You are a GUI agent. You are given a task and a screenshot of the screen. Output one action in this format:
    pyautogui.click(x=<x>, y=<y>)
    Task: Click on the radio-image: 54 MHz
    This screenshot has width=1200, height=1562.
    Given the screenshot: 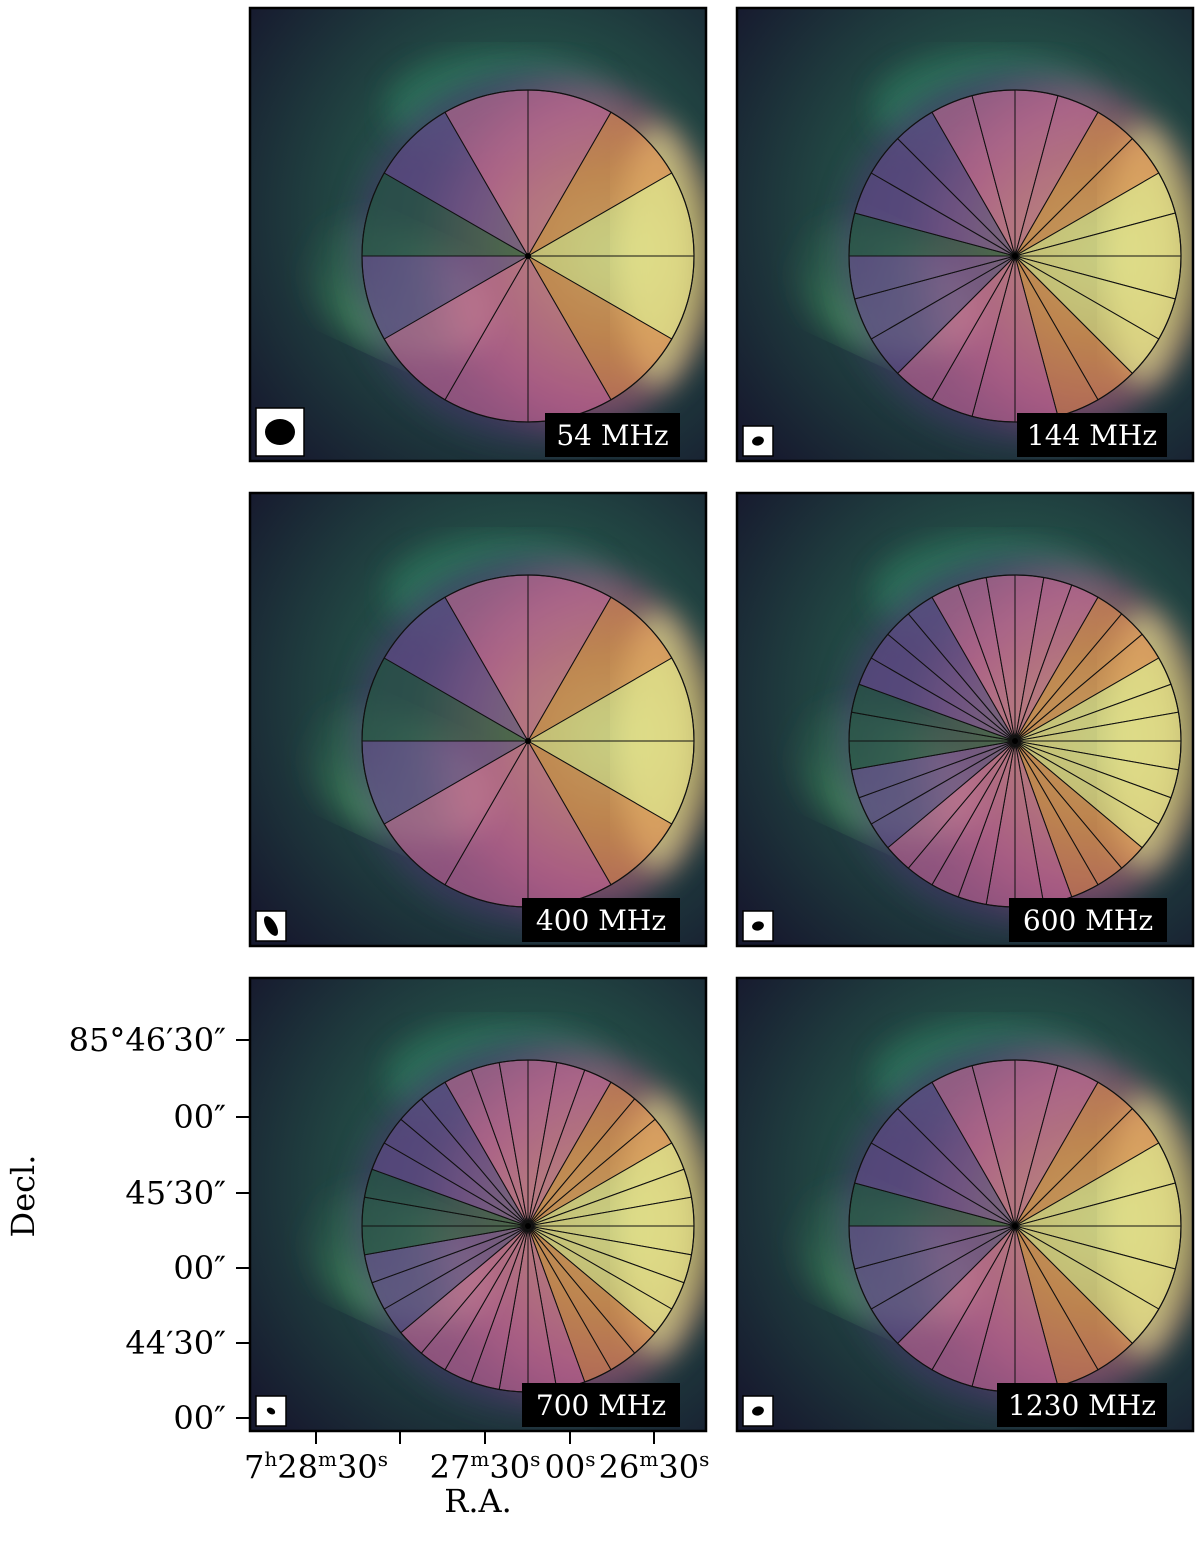 What is the action you would take?
    pyautogui.click(x=478, y=234)
    